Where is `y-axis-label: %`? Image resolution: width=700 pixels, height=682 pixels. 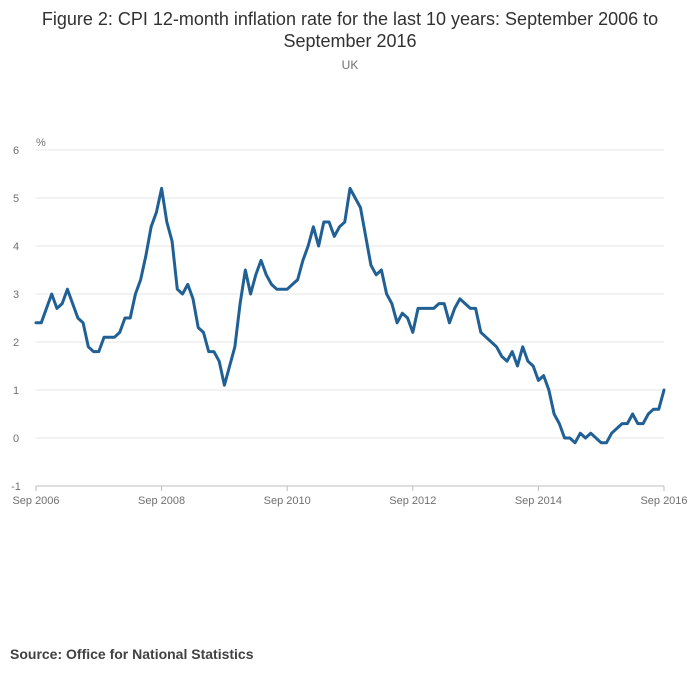 y-axis-label: % is located at coordinates (41, 143).